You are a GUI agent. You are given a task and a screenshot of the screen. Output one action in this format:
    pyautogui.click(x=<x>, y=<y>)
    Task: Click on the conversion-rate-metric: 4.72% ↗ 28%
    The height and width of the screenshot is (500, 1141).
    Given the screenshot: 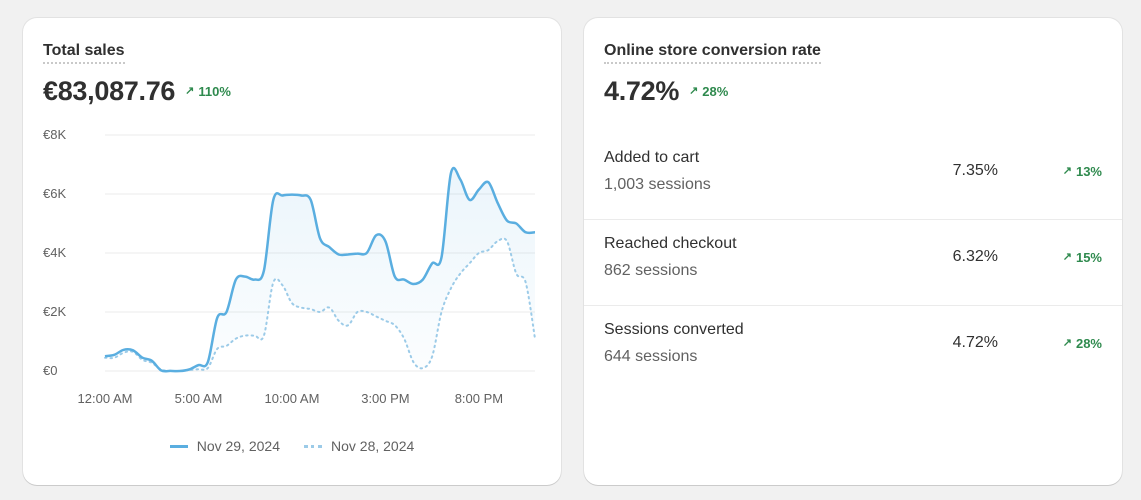 What is the action you would take?
    pyautogui.click(x=666, y=91)
    